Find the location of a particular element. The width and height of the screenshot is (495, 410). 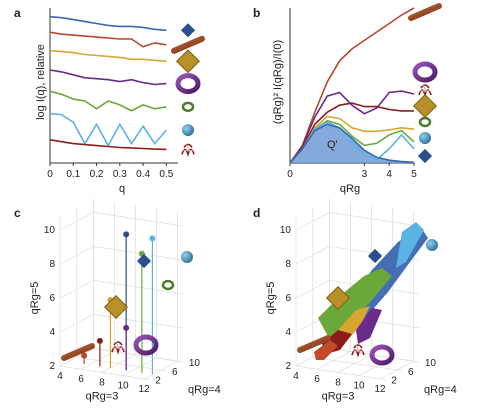

panel-c-point-red-coil is located at coordinates (99, 340).